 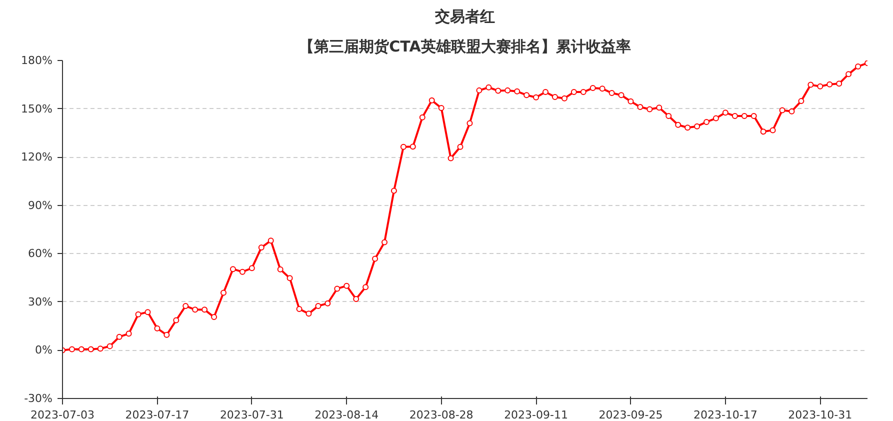 What do you see at coordinates (820, 414) in the screenshot?
I see `x-tick-label: 2023-10-31` at bounding box center [820, 414].